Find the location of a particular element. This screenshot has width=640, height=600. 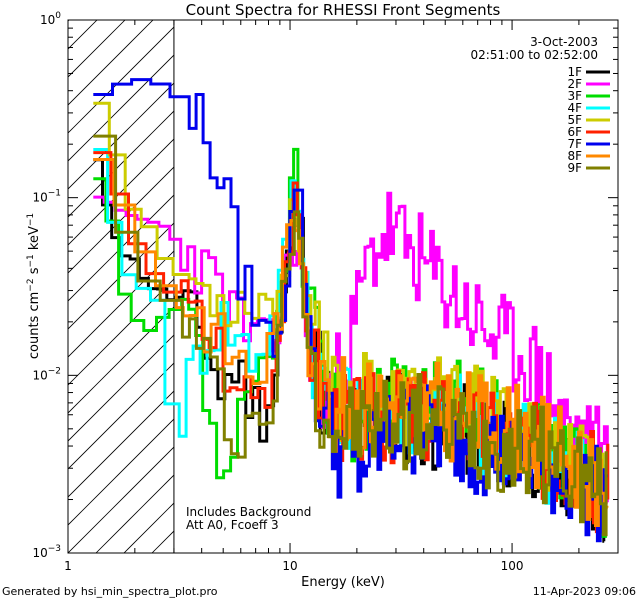

y-axis-label-sup-kev: −1 is located at coordinates (31, 219).